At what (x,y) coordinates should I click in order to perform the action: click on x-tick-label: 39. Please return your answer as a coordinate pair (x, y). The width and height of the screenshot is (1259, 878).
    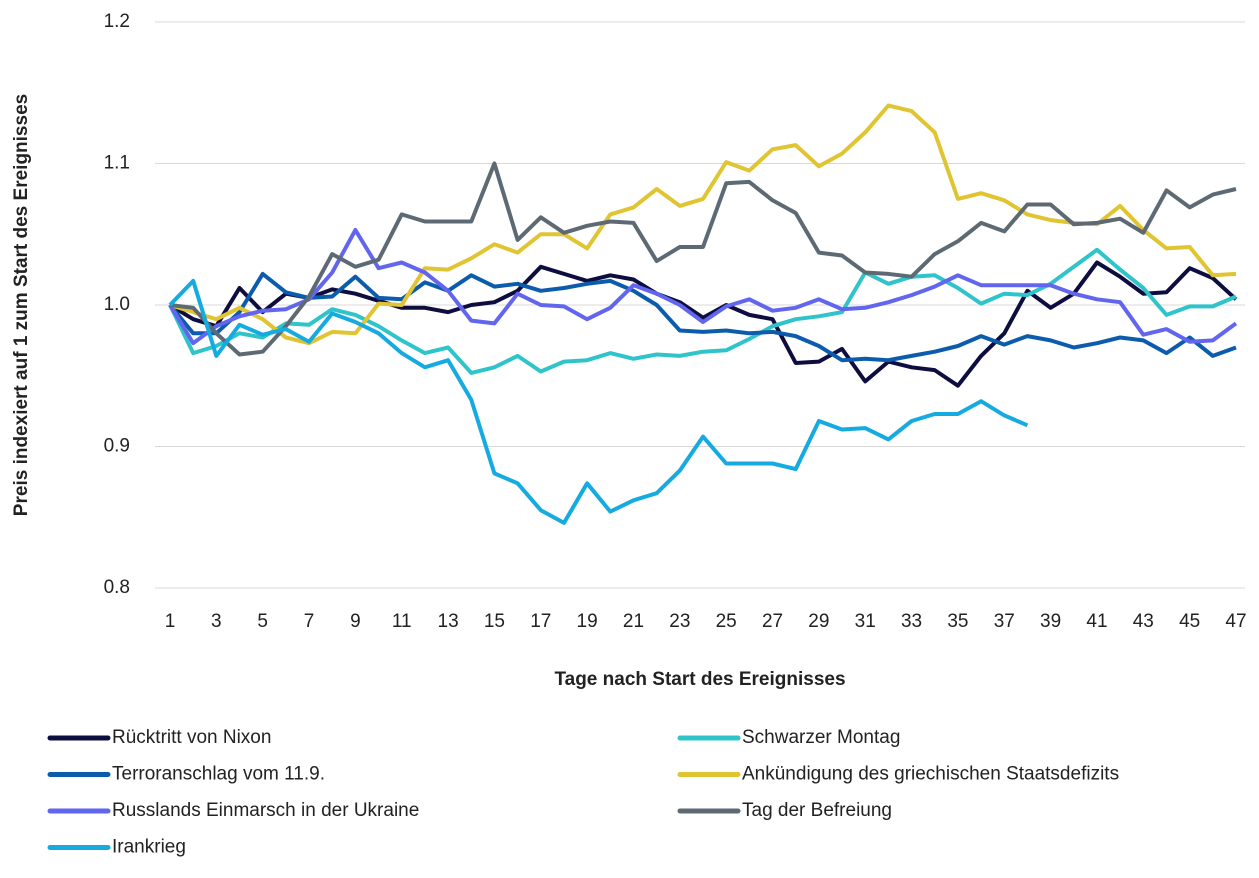
    Looking at the image, I should click on (1050, 621).